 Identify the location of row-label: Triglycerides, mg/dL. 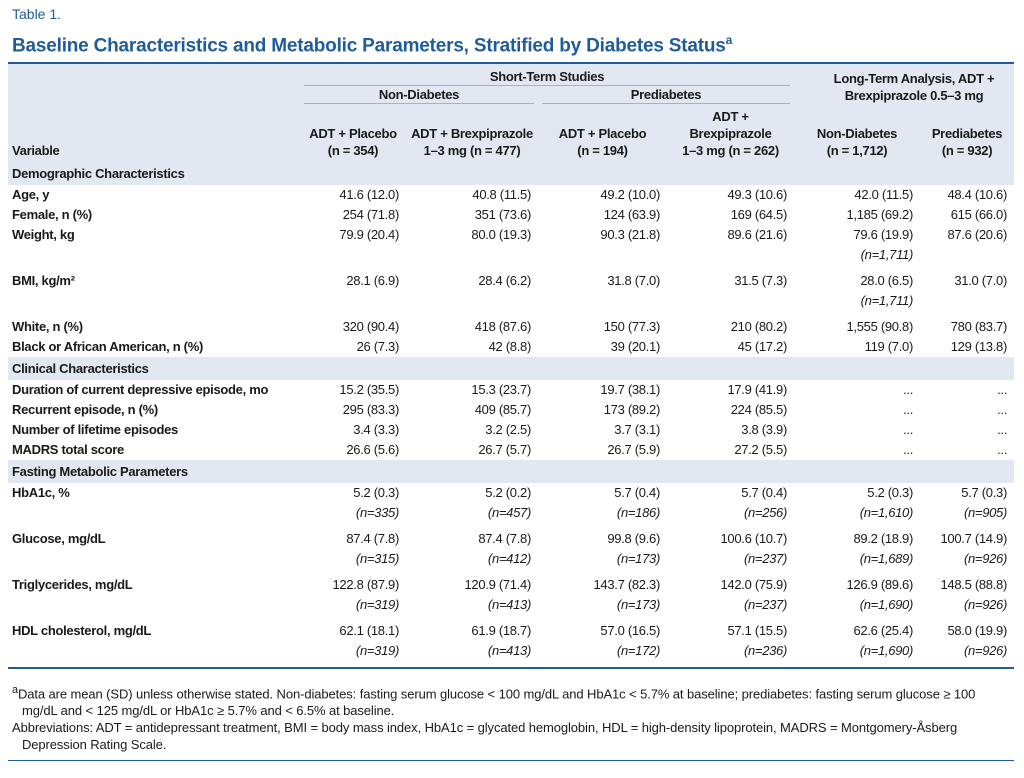
(72, 584).